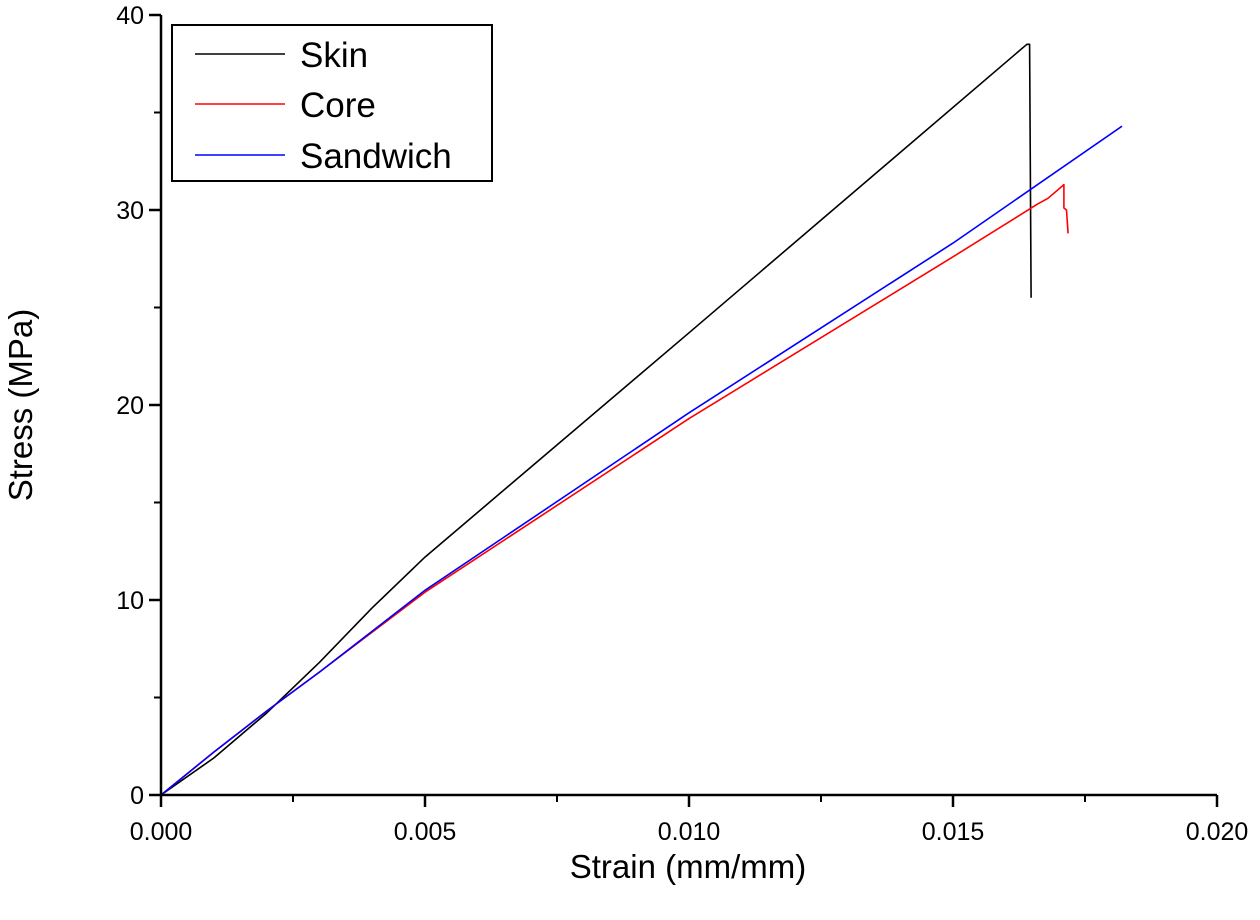  What do you see at coordinates (20, 405) in the screenshot?
I see `y-axis-title: Stress (MPa)` at bounding box center [20, 405].